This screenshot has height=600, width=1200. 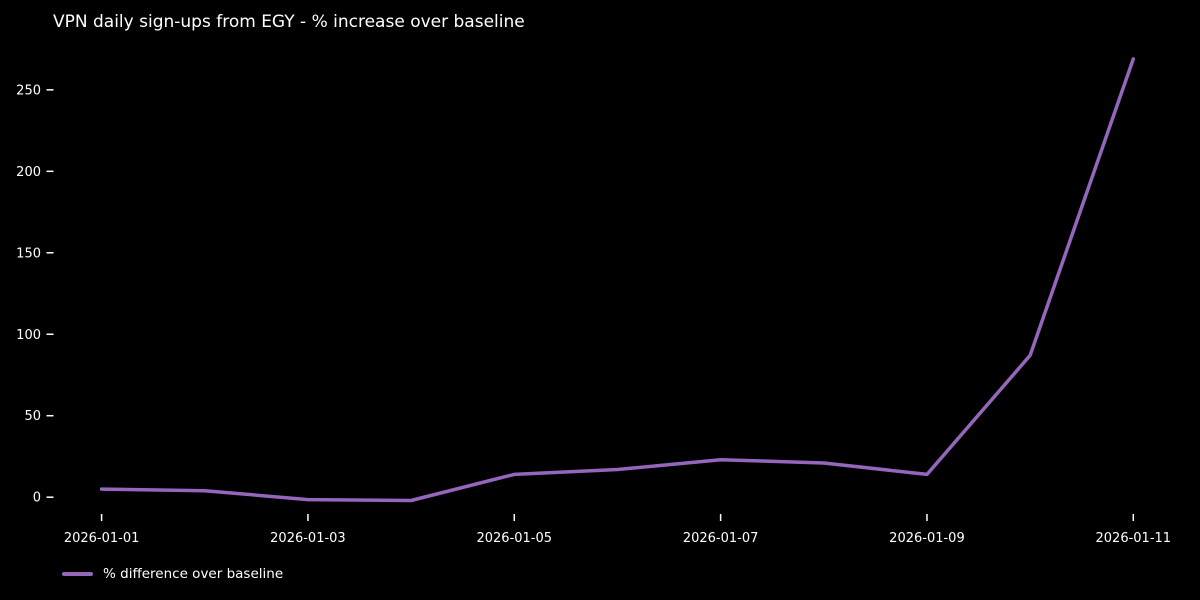 What do you see at coordinates (102, 538) in the screenshot?
I see `x-axis-tick-label: 2026-01-01` at bounding box center [102, 538].